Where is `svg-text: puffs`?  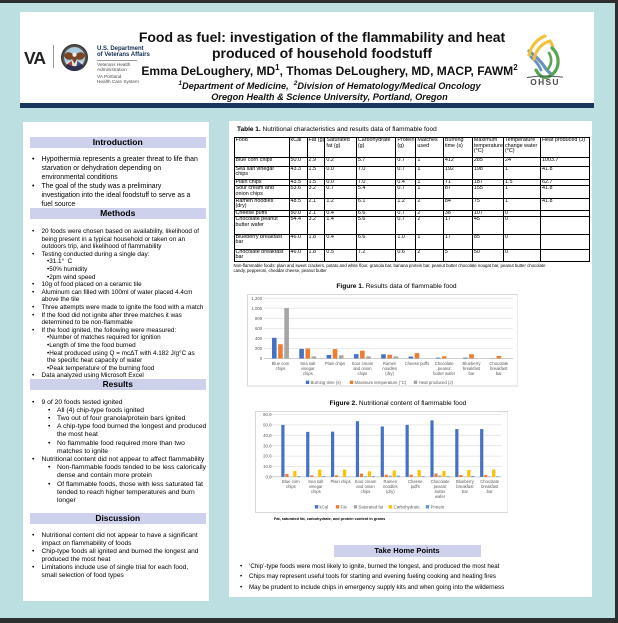 svg-text: puffs is located at coordinates (414, 486).